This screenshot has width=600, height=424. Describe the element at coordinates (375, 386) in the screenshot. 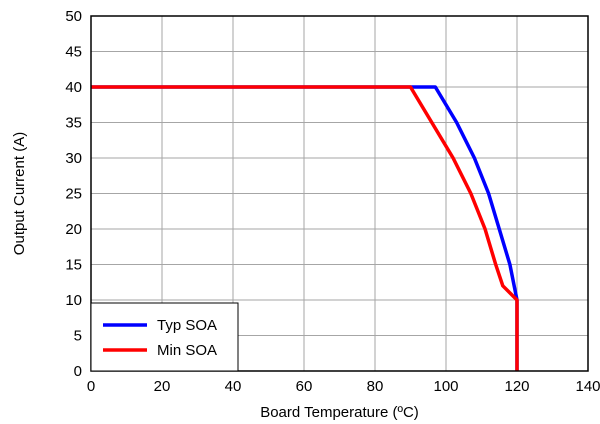

I see `x-tick-label: 80` at that location.